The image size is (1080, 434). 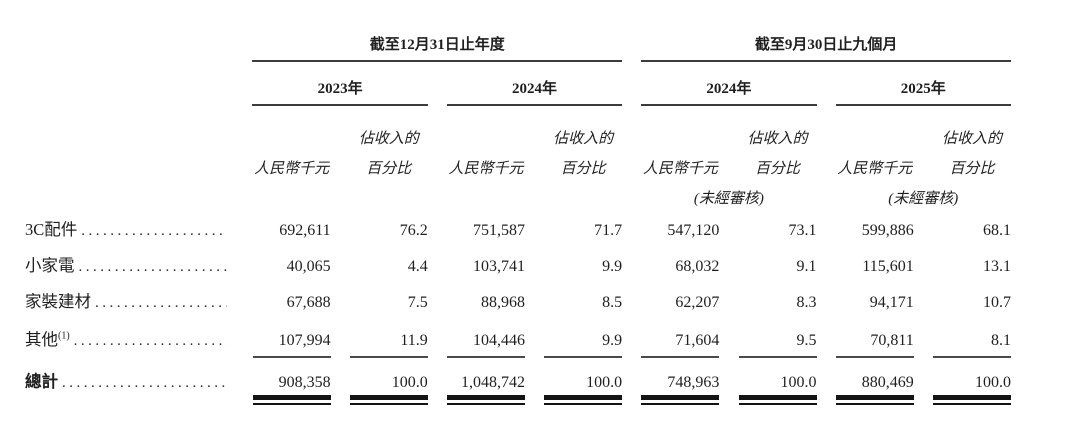 I want to click on row-label-text: 其他, so click(x=41, y=339).